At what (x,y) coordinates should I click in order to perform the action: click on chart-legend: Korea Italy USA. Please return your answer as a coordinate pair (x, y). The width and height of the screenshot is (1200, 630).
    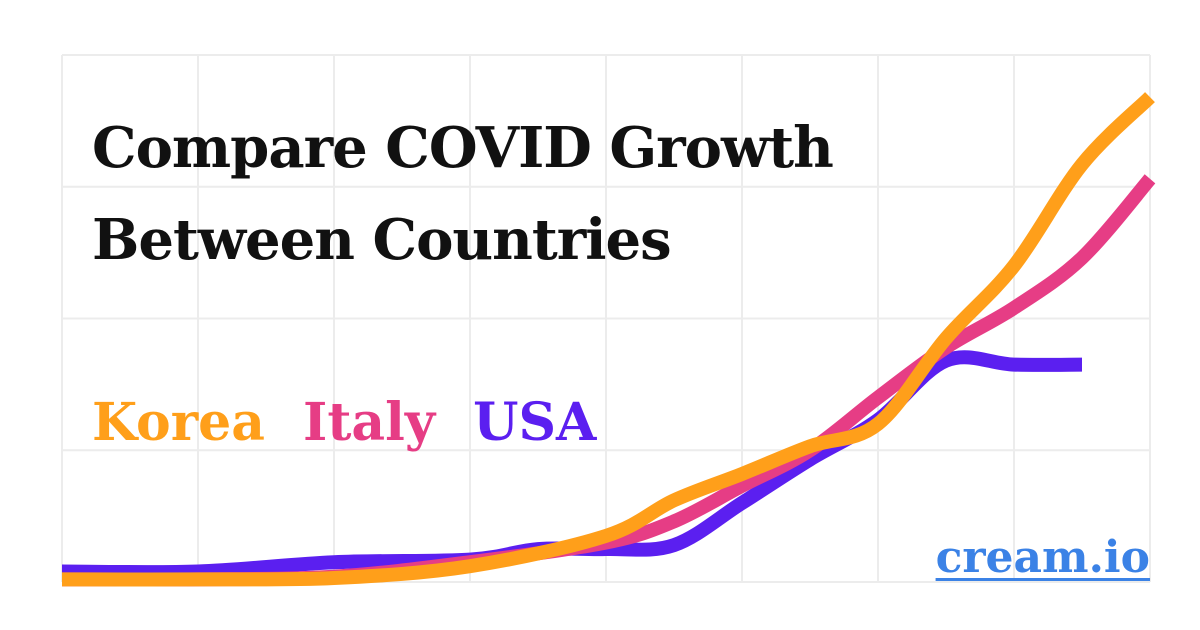
    Looking at the image, I should click on (354, 423).